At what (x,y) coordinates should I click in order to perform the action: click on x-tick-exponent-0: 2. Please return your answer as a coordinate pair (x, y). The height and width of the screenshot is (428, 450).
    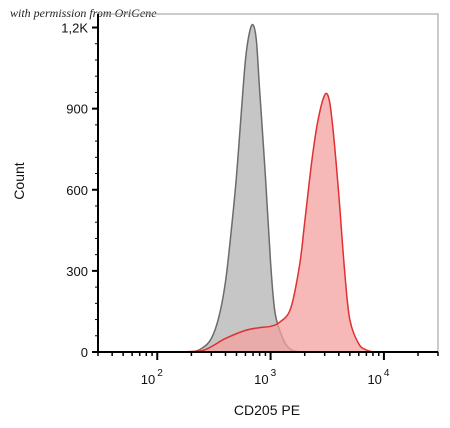
    Looking at the image, I should click on (160, 373).